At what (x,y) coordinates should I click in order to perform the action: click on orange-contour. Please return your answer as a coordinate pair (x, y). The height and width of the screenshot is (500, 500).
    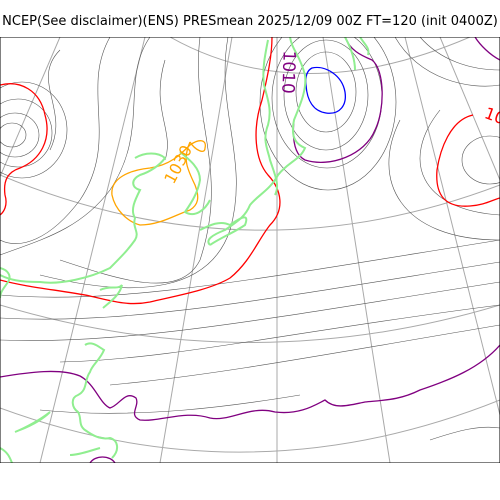
    Looking at the image, I should click on (158, 183).